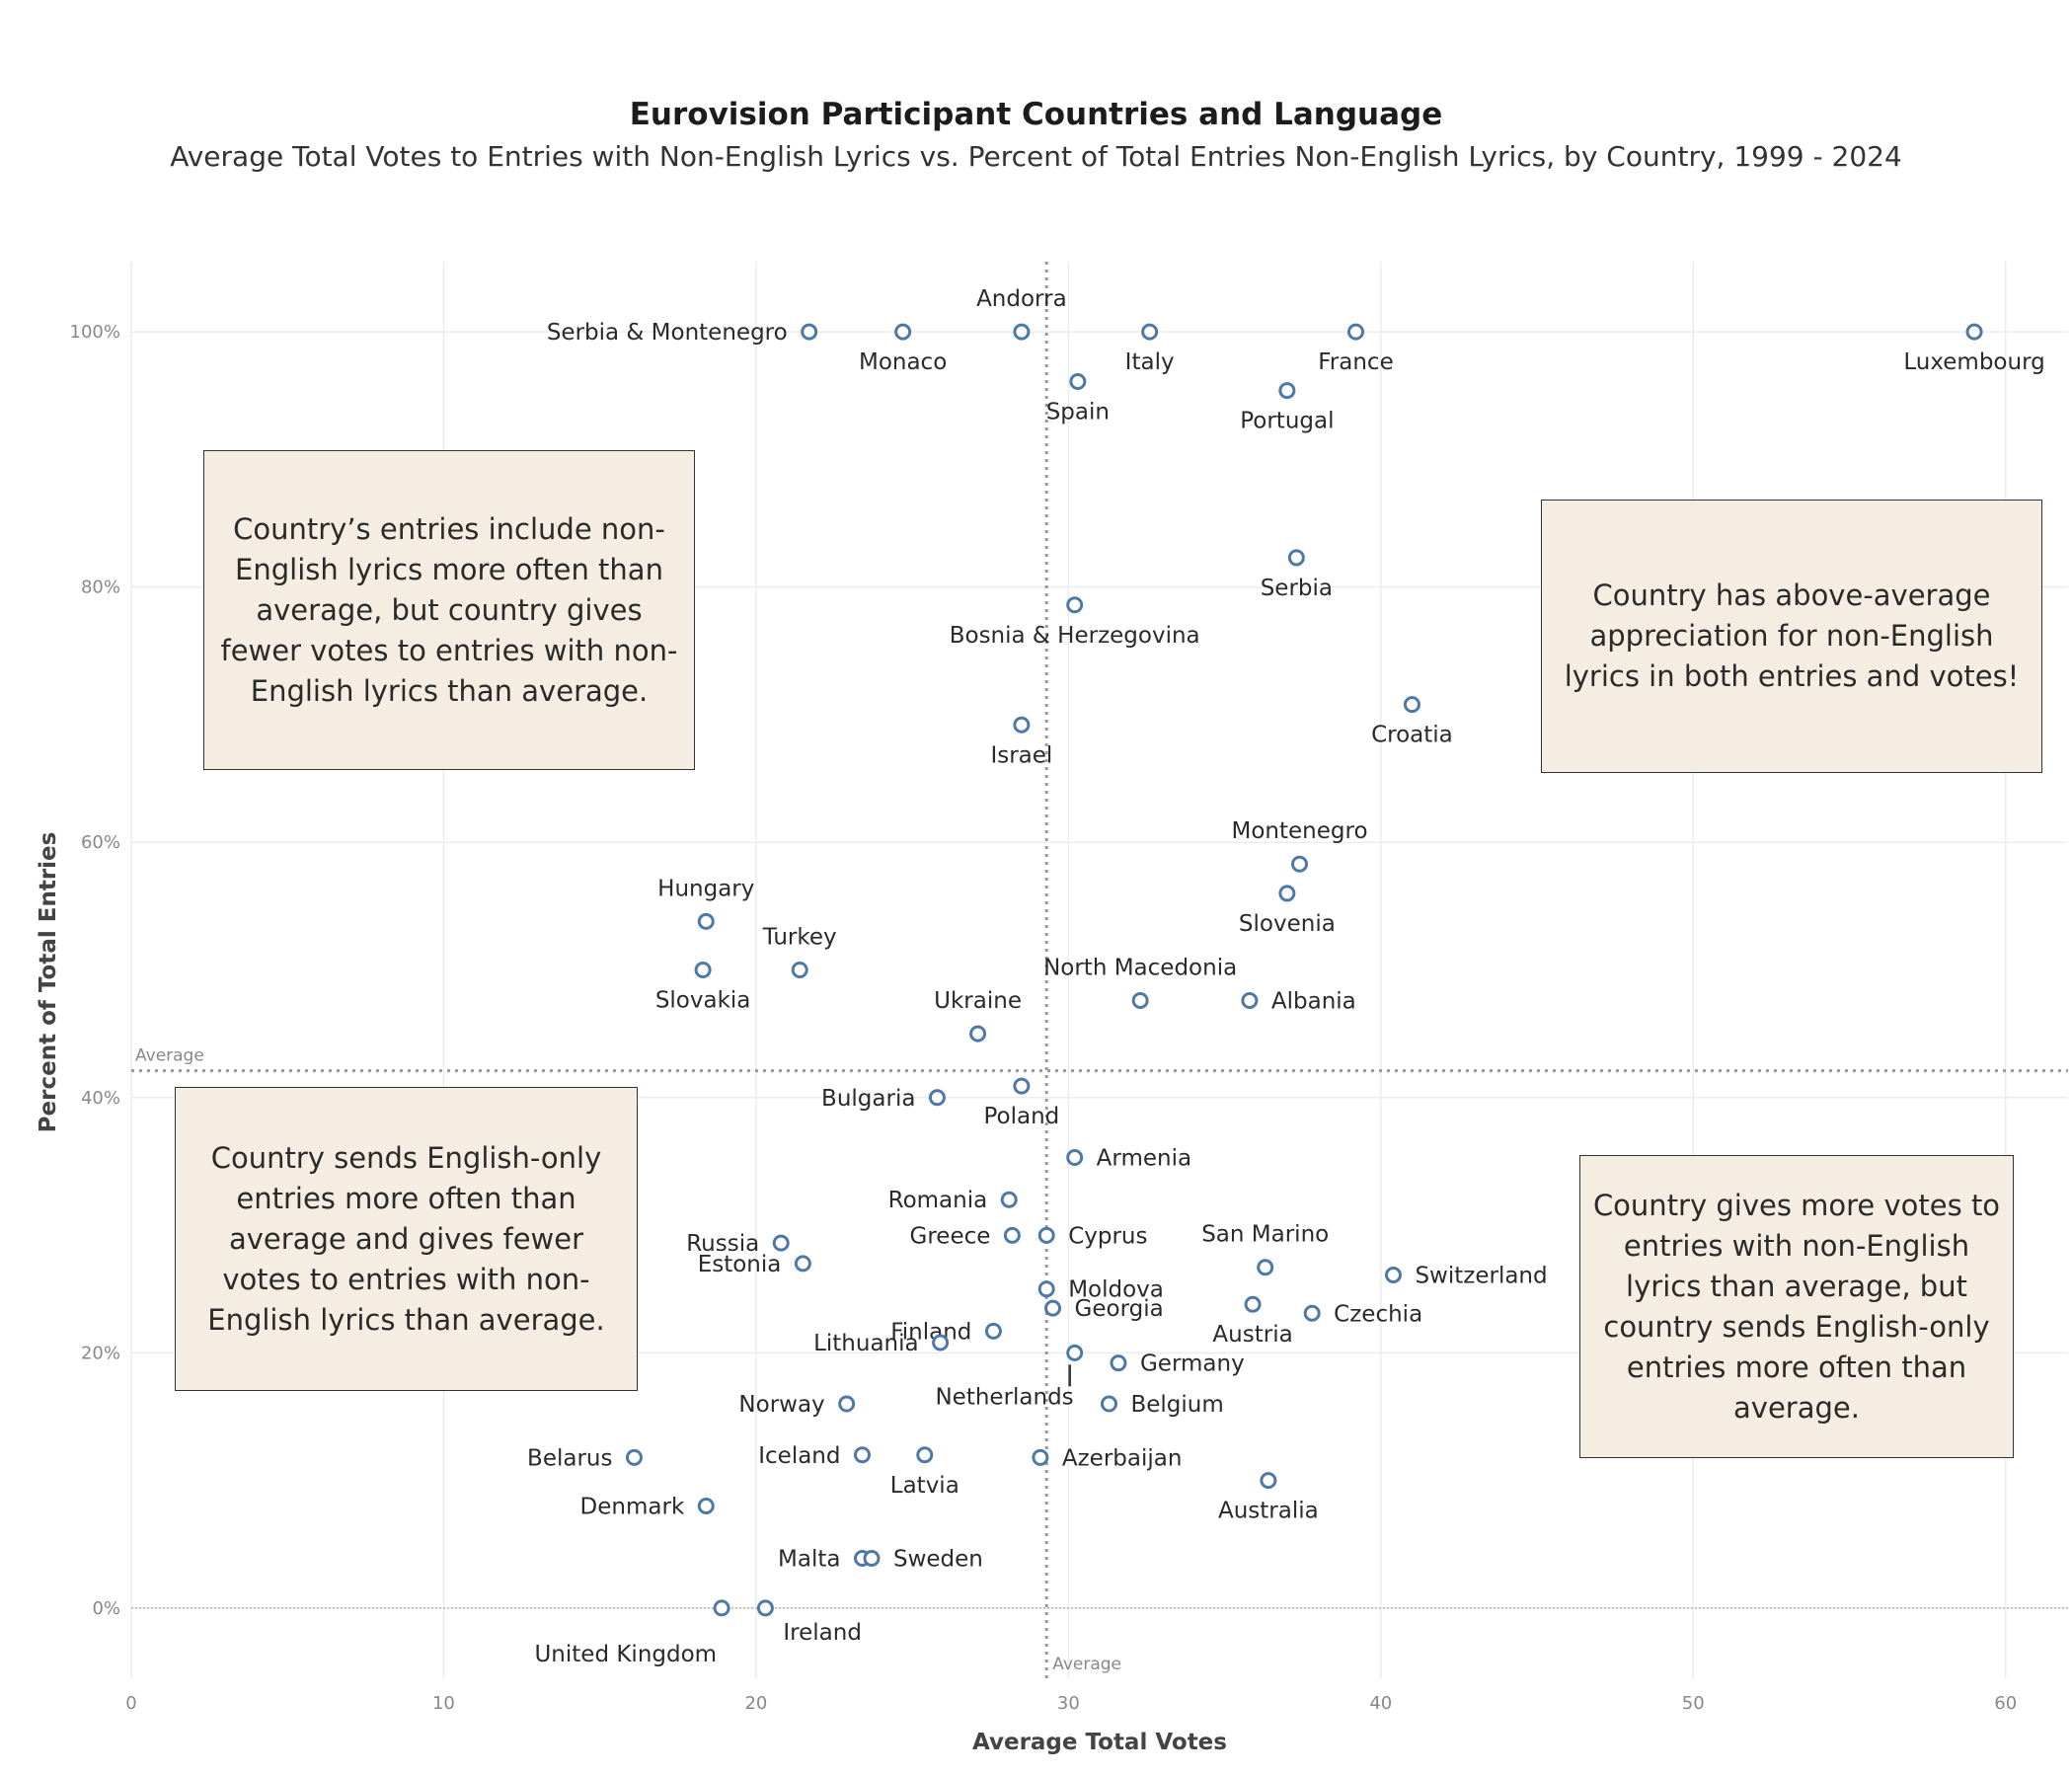 This screenshot has width=2072, height=1776. What do you see at coordinates (667, 333) in the screenshot?
I see `data-point-label: Serbia & Montenegro` at bounding box center [667, 333].